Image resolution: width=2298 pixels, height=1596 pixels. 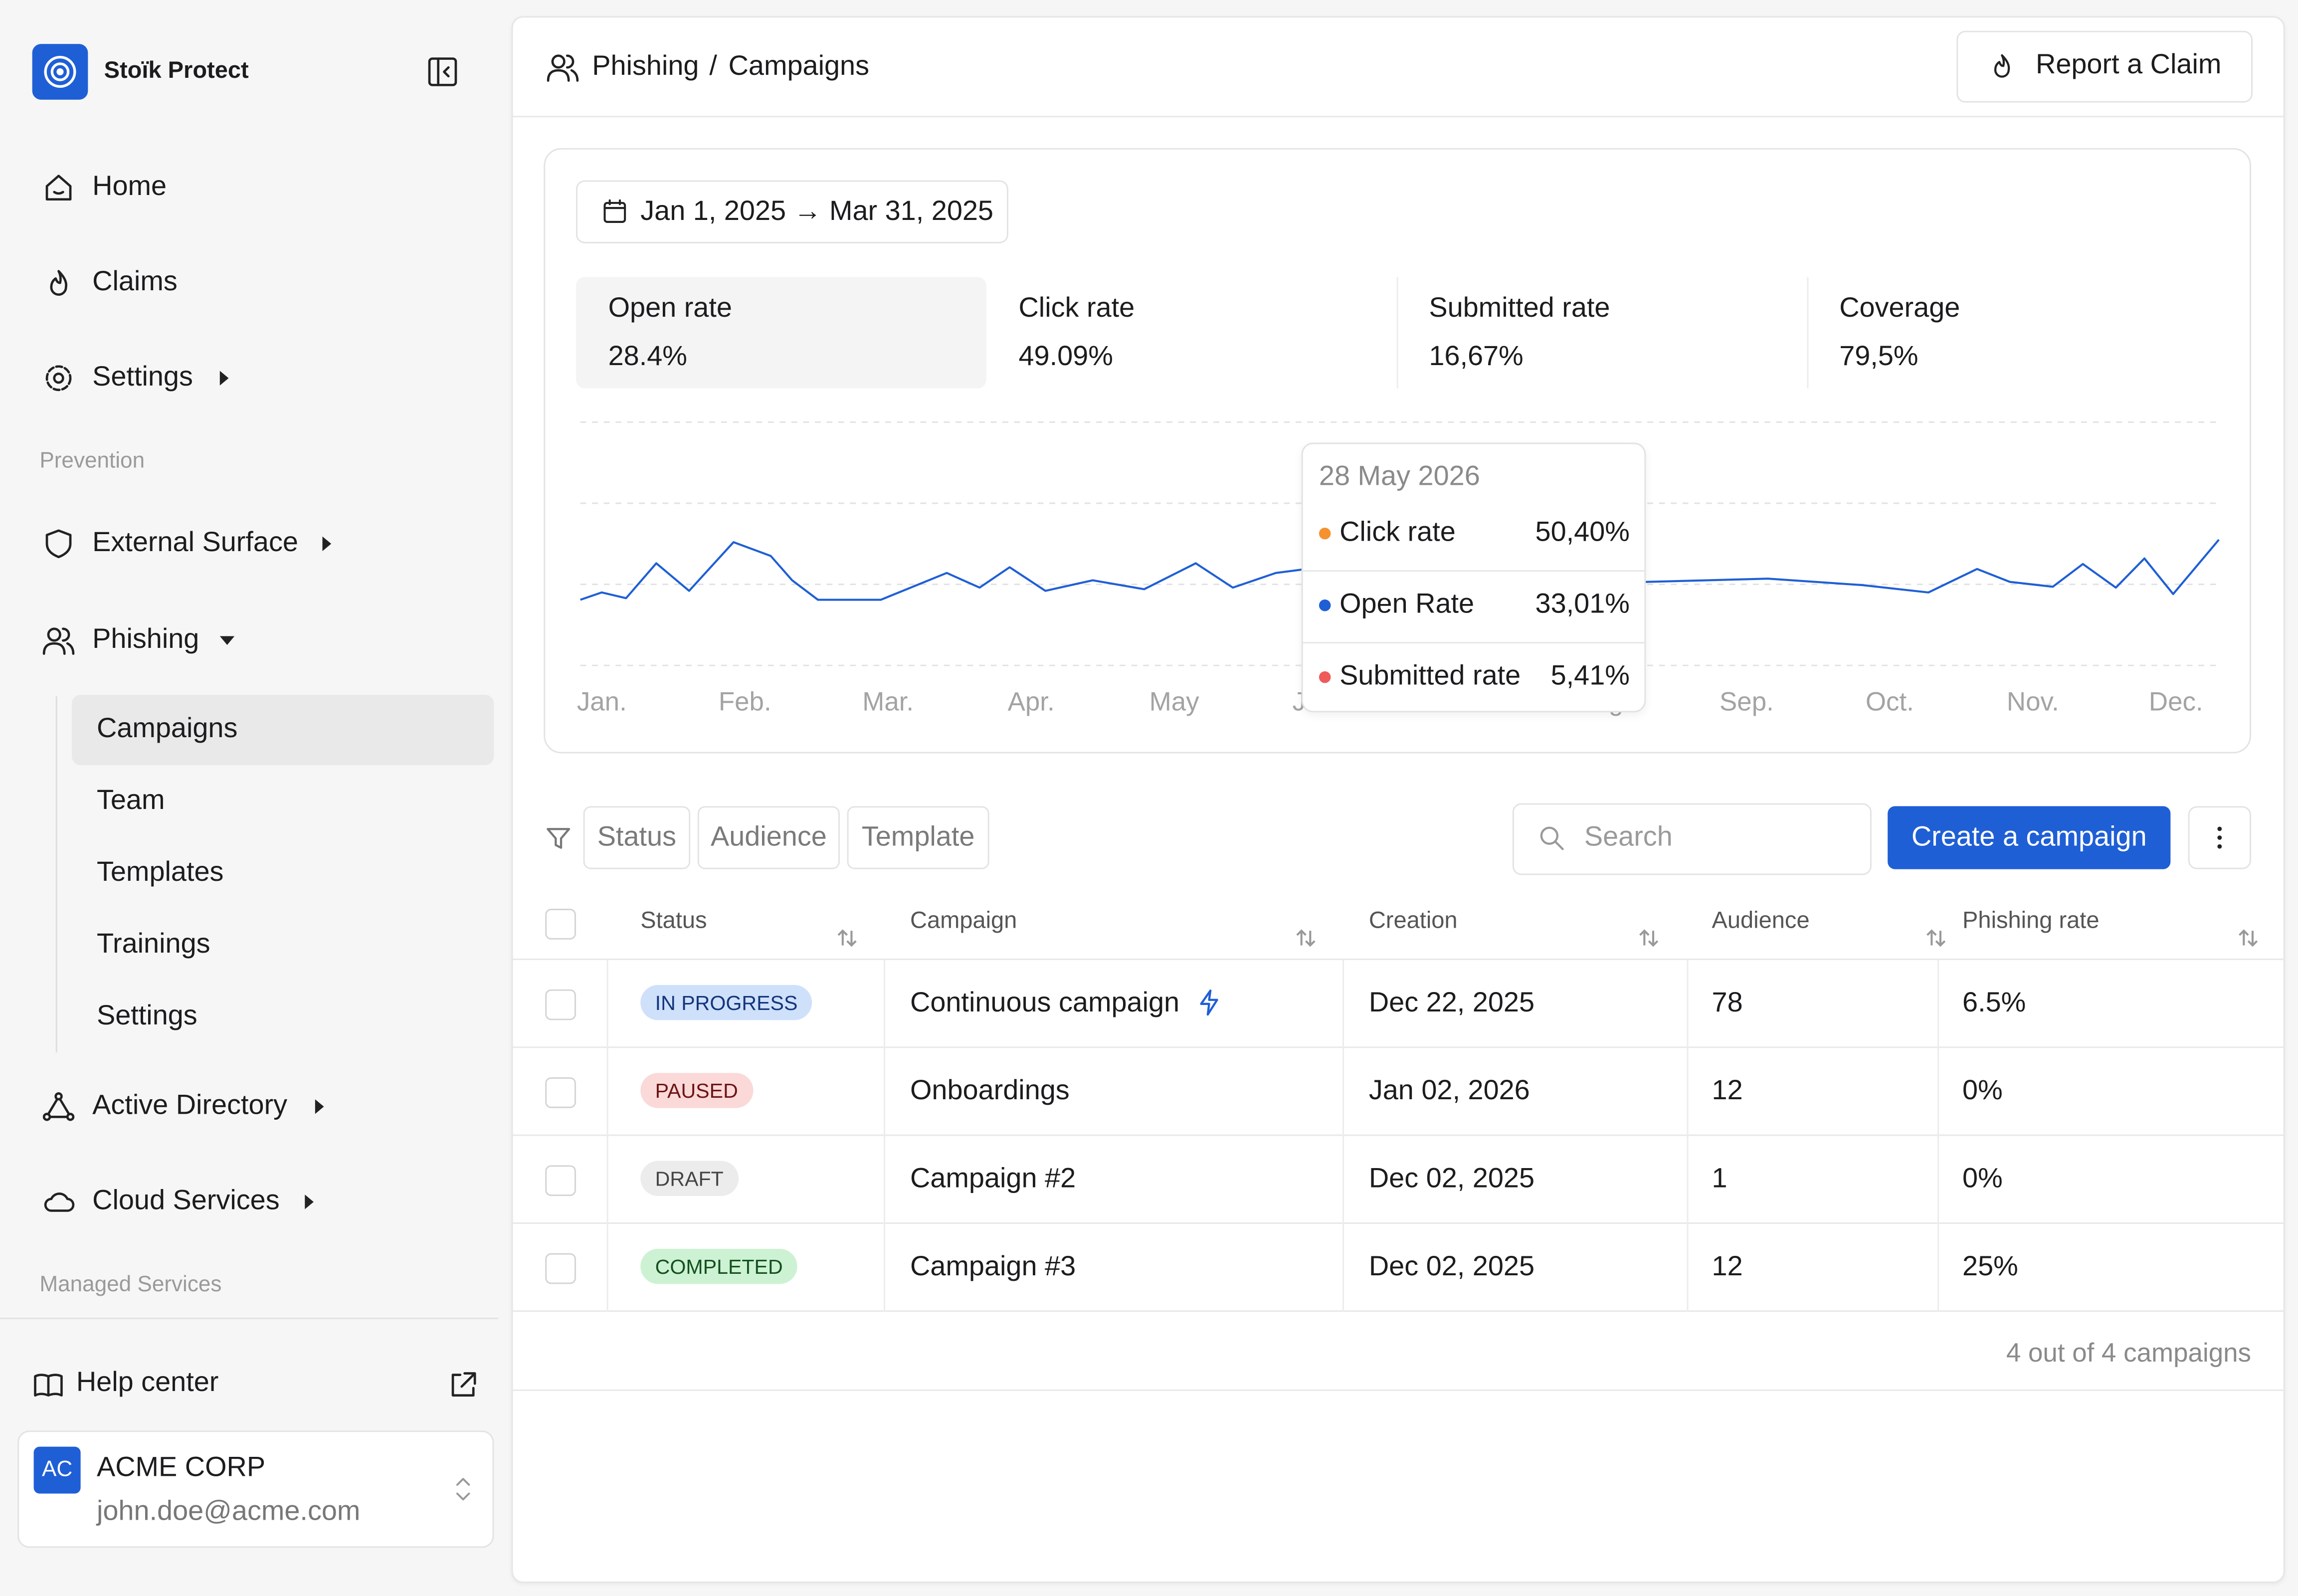 I want to click on tooltip-label: Click rate, so click(x=1398, y=533).